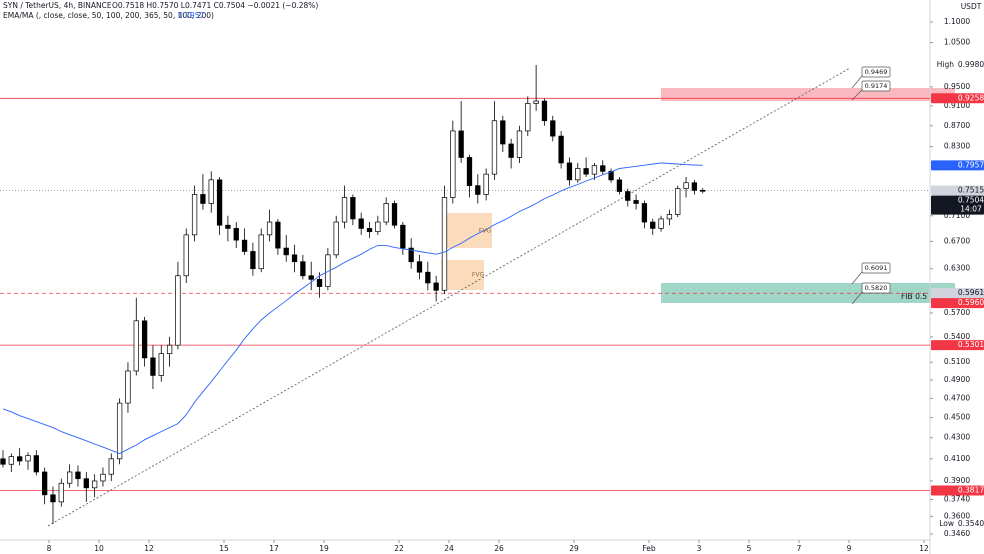 The height and width of the screenshot is (554, 984). I want to click on x-tick-label: 3, so click(699, 548).